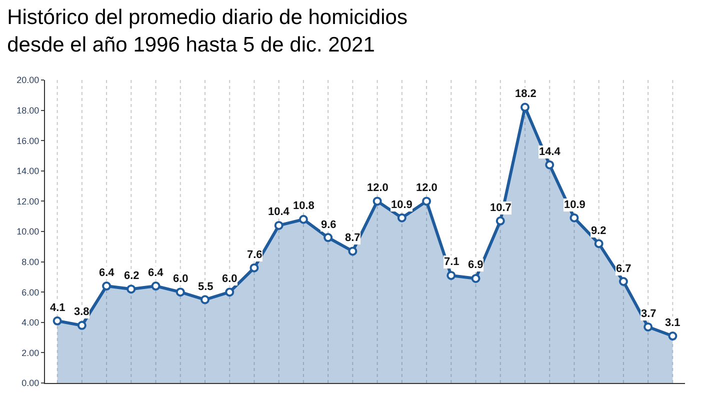  Describe the element at coordinates (28, 231) in the screenshot. I see `y-tick-label: 10.00` at that location.